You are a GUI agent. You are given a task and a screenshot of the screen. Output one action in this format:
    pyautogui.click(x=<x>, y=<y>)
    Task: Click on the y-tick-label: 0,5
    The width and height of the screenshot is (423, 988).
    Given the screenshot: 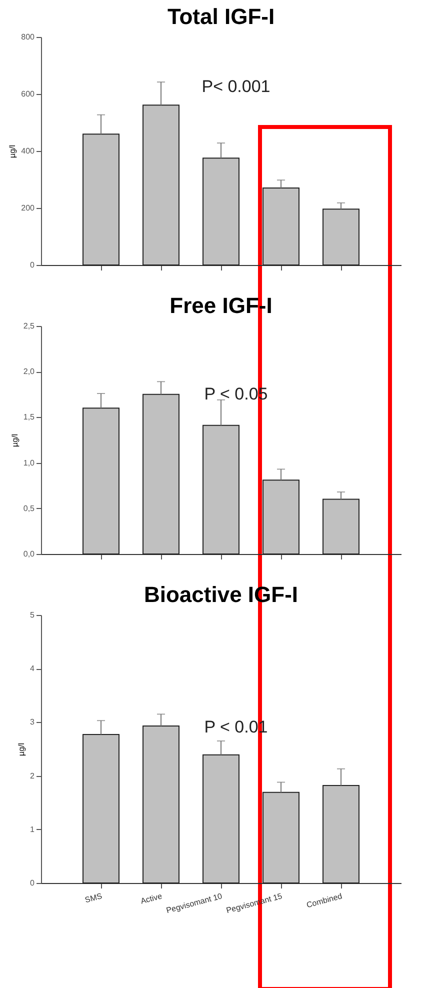 What is the action you would take?
    pyautogui.click(x=29, y=508)
    